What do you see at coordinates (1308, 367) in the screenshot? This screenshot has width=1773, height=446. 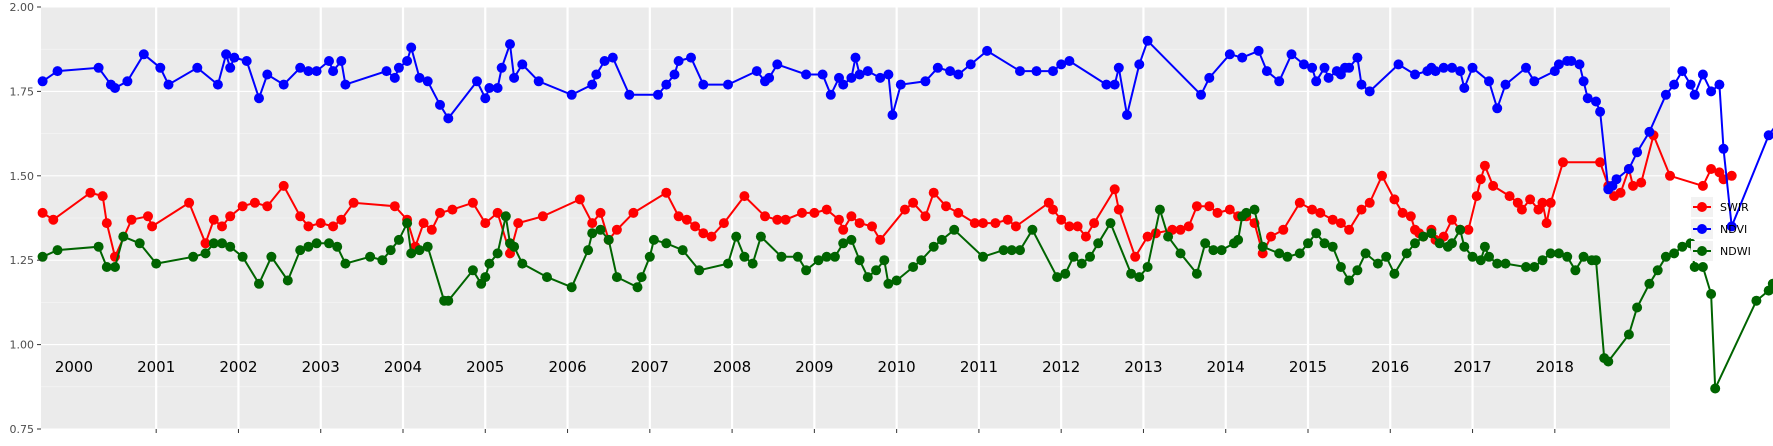 I see `year-label: 2015` at bounding box center [1308, 367].